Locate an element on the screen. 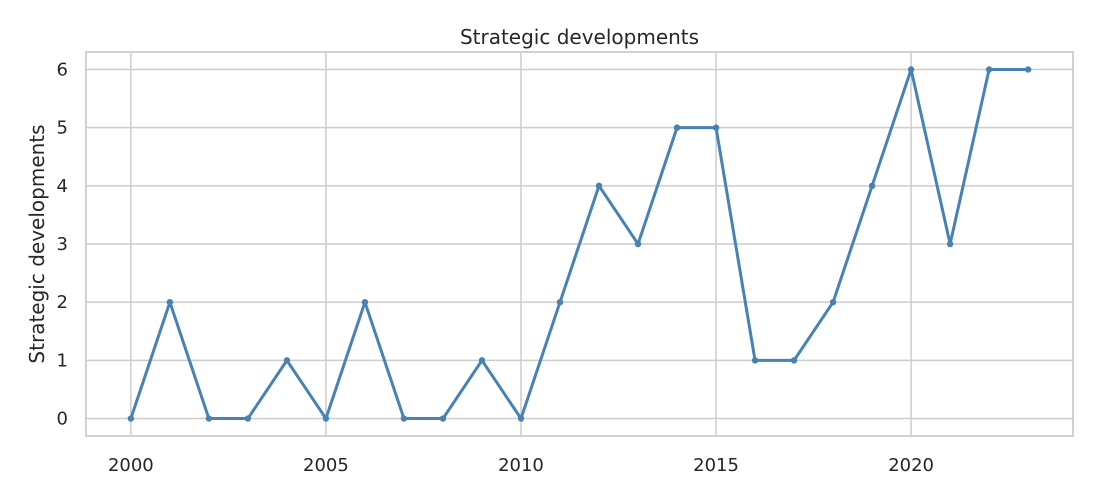 Image resolution: width=1100 pixels, height=500 pixels. x-tick-label-2010: 2010 is located at coordinates (521, 465).